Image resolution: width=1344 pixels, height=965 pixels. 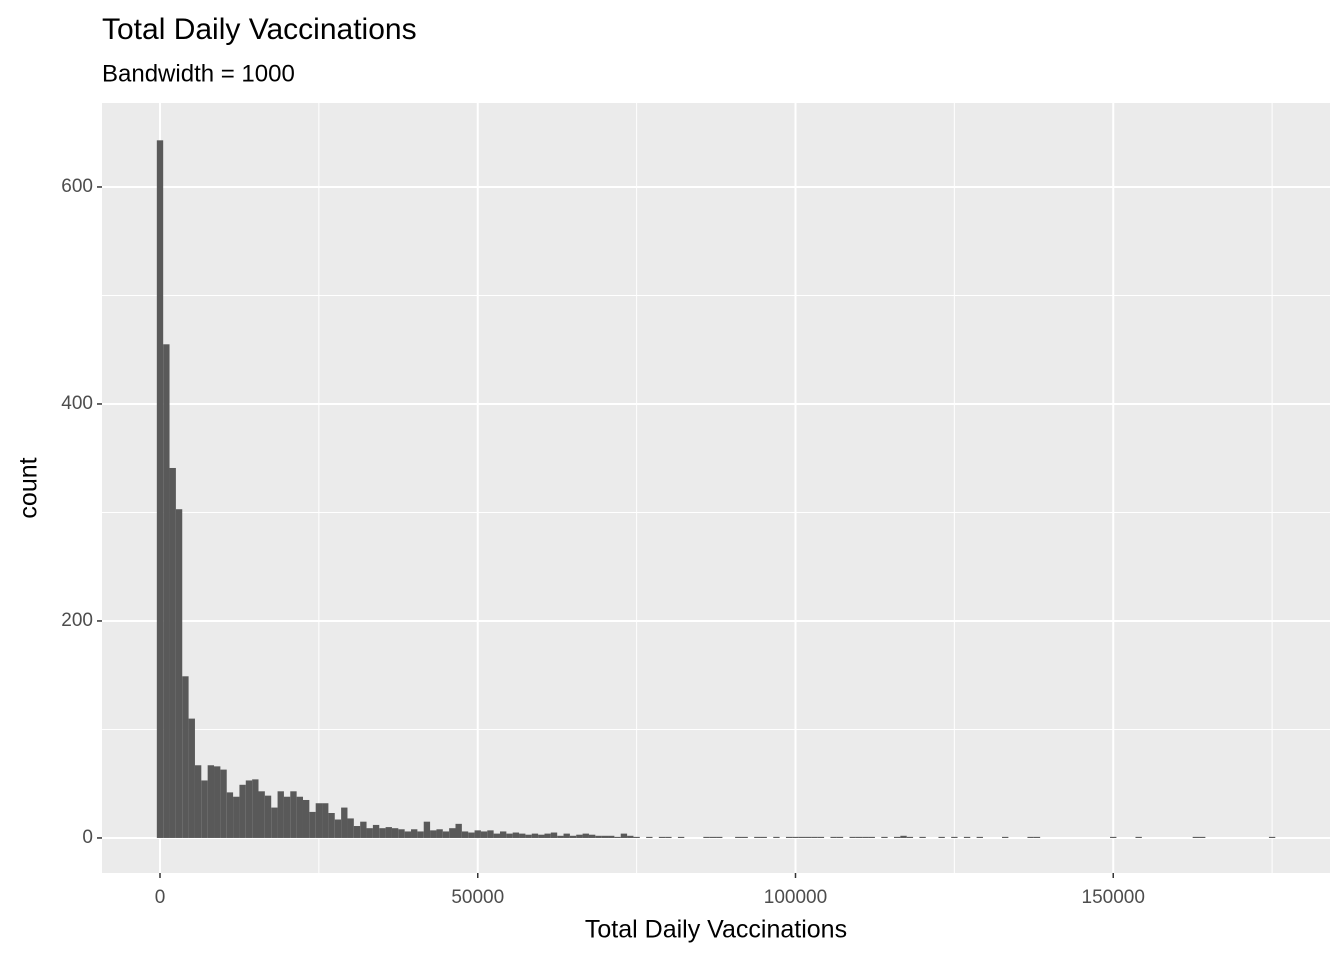 What do you see at coordinates (259, 29) in the screenshot?
I see `chart-title: Total Daily Vaccinations` at bounding box center [259, 29].